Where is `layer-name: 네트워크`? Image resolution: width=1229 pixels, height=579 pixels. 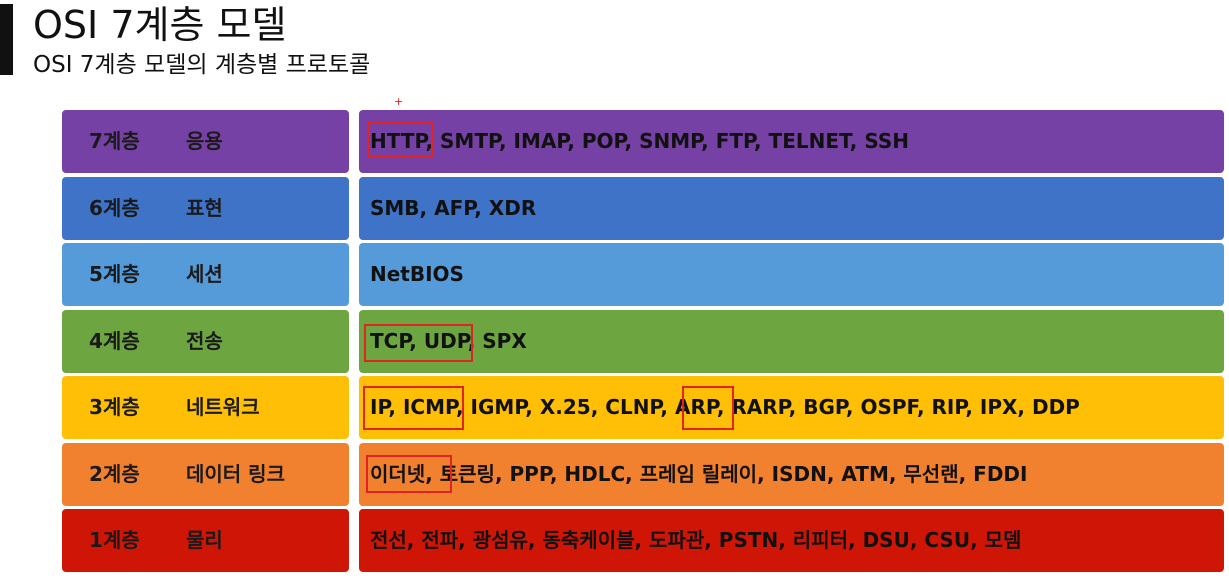
layer-name: 네트워크 is located at coordinates (223, 407).